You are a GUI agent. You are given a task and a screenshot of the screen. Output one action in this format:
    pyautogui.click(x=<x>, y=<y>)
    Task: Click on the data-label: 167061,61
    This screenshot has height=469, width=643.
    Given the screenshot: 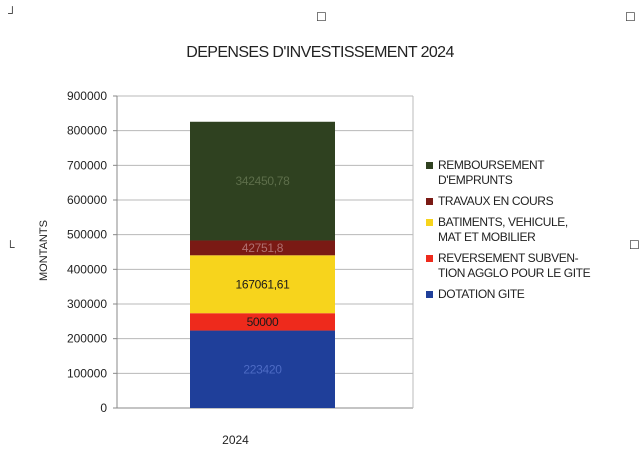 What is the action you would take?
    pyautogui.click(x=262, y=284)
    